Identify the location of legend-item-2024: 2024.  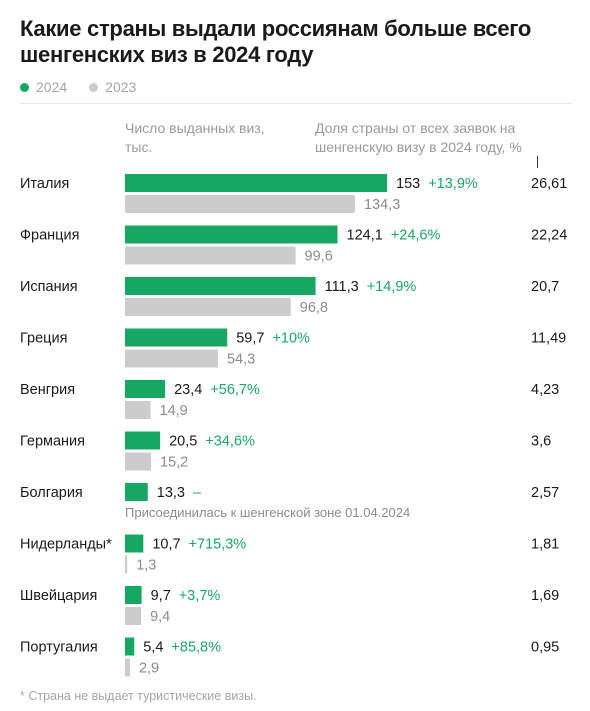
(43, 87).